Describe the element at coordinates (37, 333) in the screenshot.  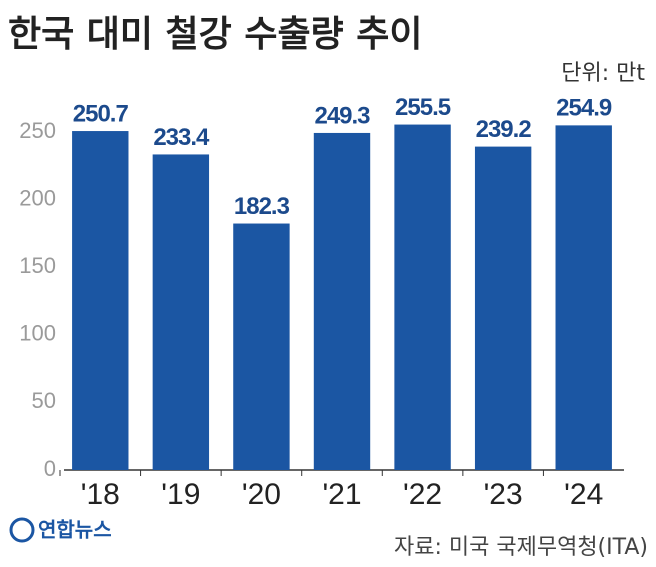
I see `y-tick-label: 100` at that location.